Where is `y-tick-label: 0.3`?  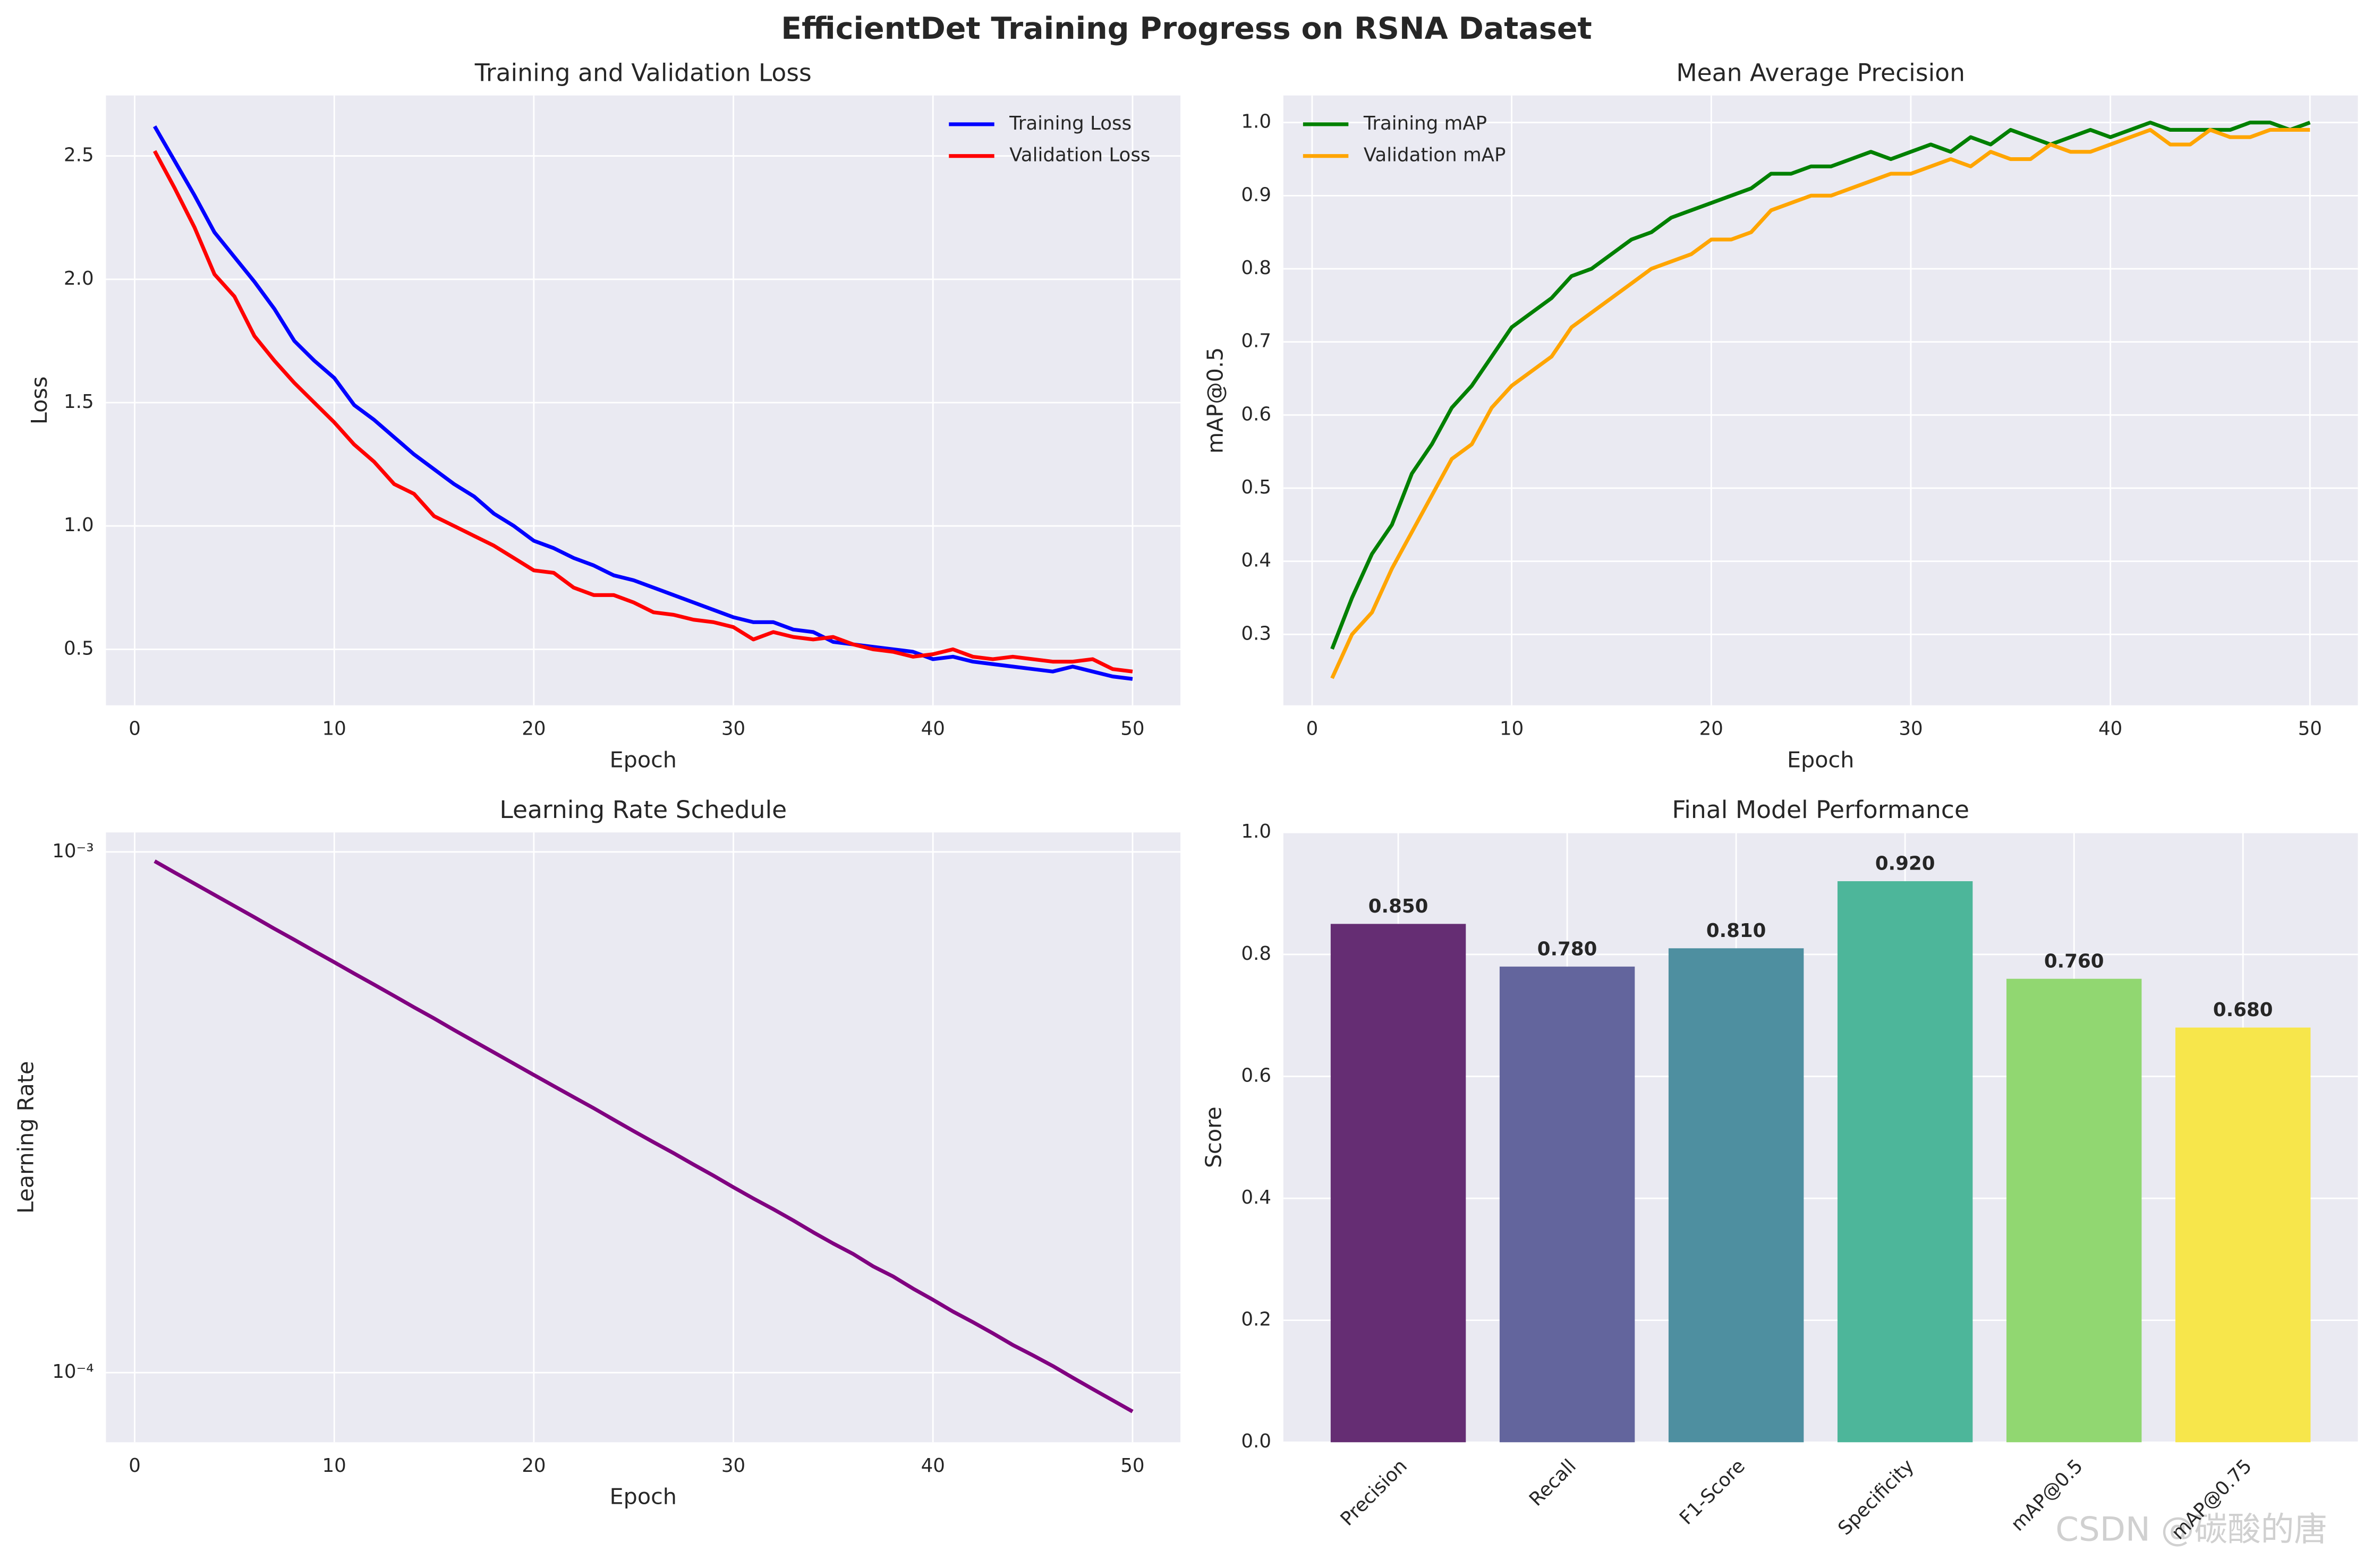
y-tick-label: 0.3 is located at coordinates (1256, 633).